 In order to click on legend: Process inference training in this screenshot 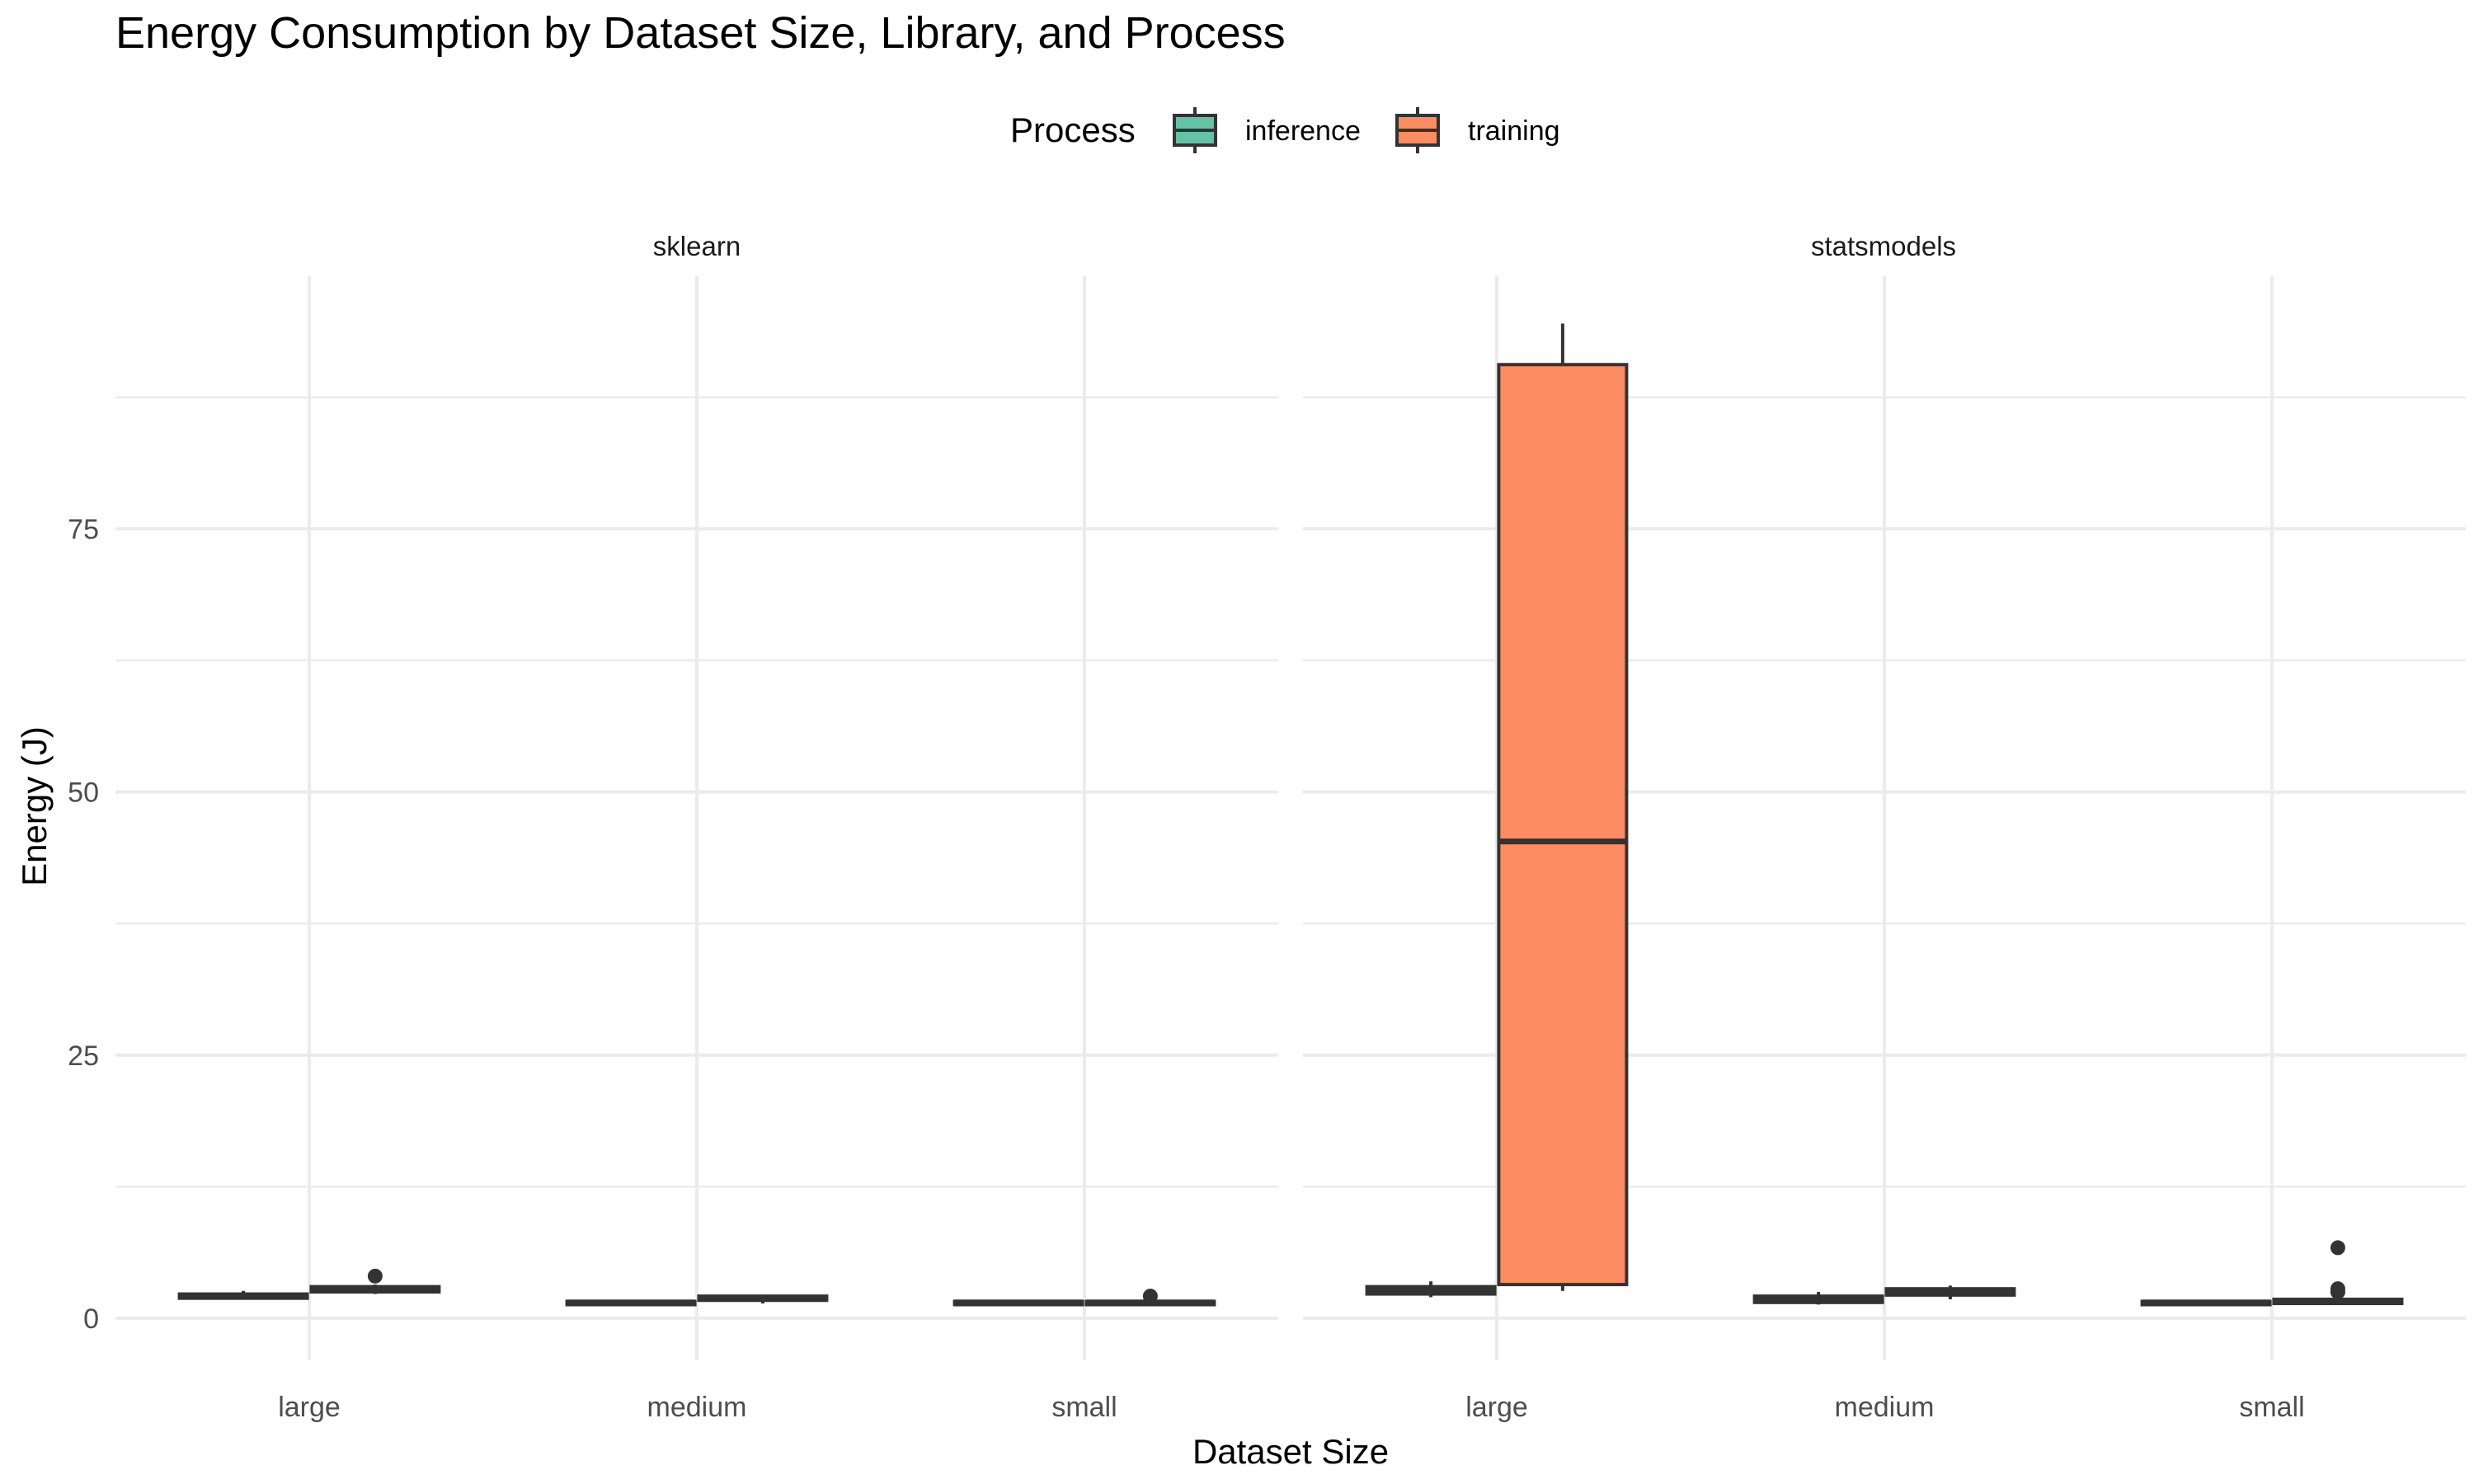, I will do `click(1285, 130)`.